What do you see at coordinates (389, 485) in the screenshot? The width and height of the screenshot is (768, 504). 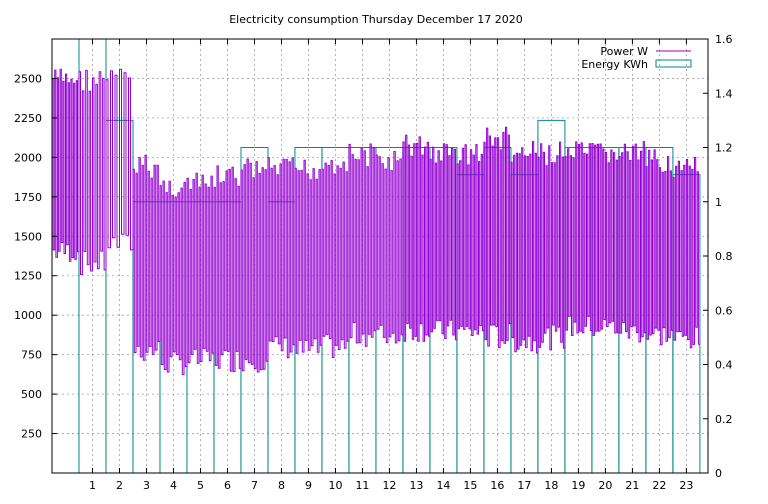 I see `x-tick-label: 12` at bounding box center [389, 485].